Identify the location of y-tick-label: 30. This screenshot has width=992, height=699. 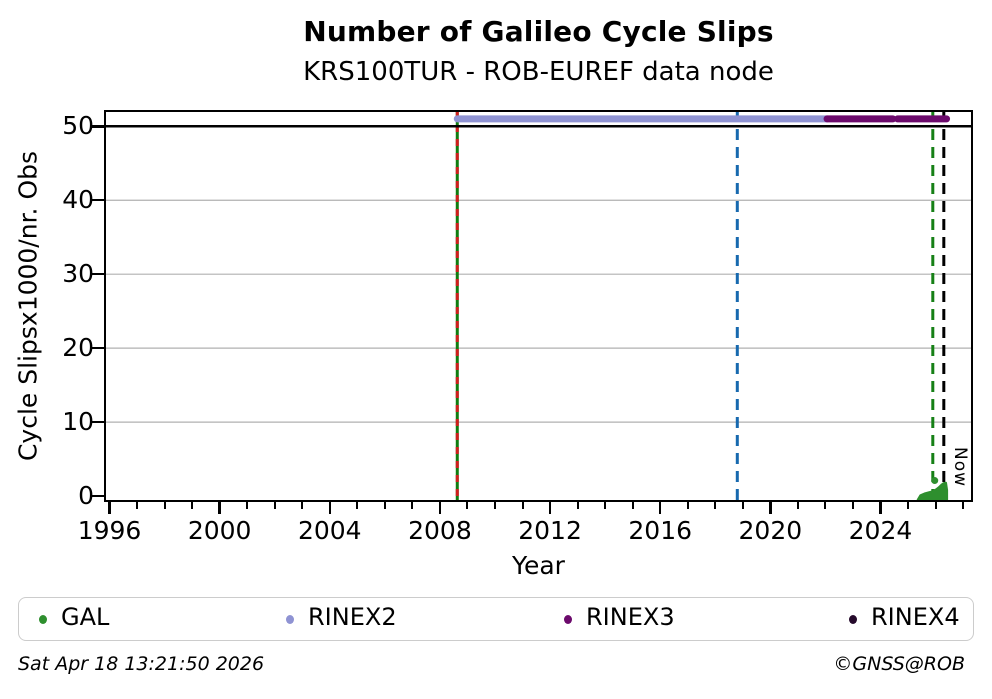
(78, 274).